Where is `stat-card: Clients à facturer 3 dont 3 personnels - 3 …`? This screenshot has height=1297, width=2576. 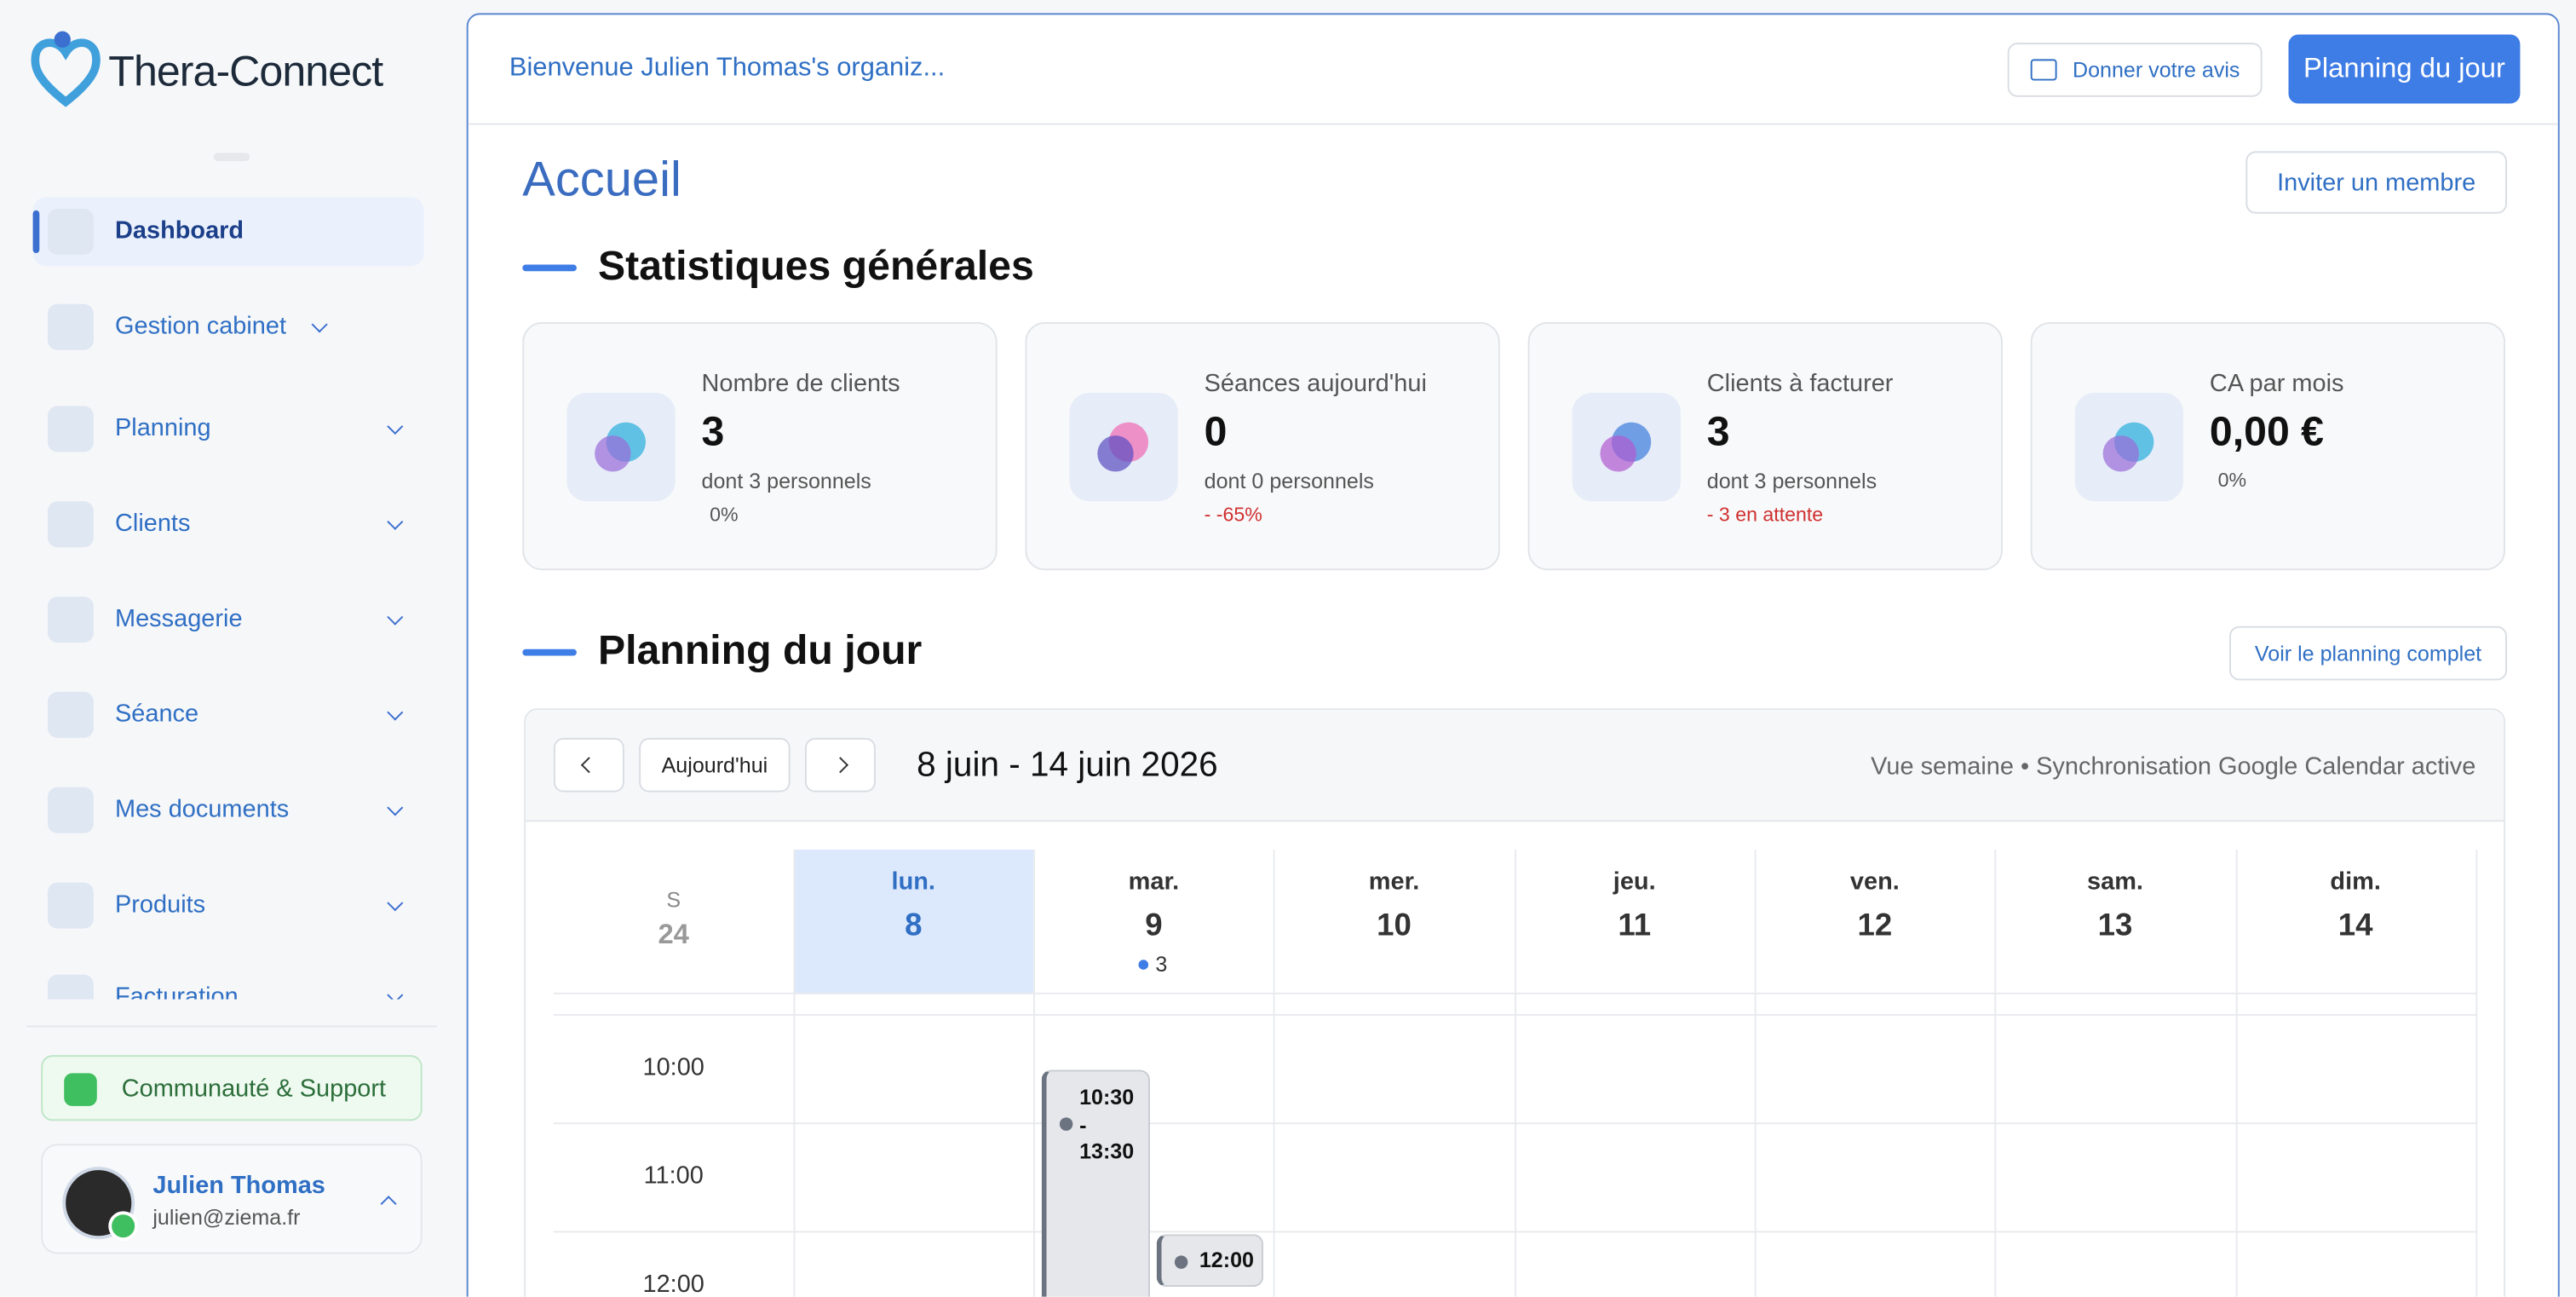
stat-card: Clients à facturer 3 dont 3 personnels - 3 … is located at coordinates (1765, 446).